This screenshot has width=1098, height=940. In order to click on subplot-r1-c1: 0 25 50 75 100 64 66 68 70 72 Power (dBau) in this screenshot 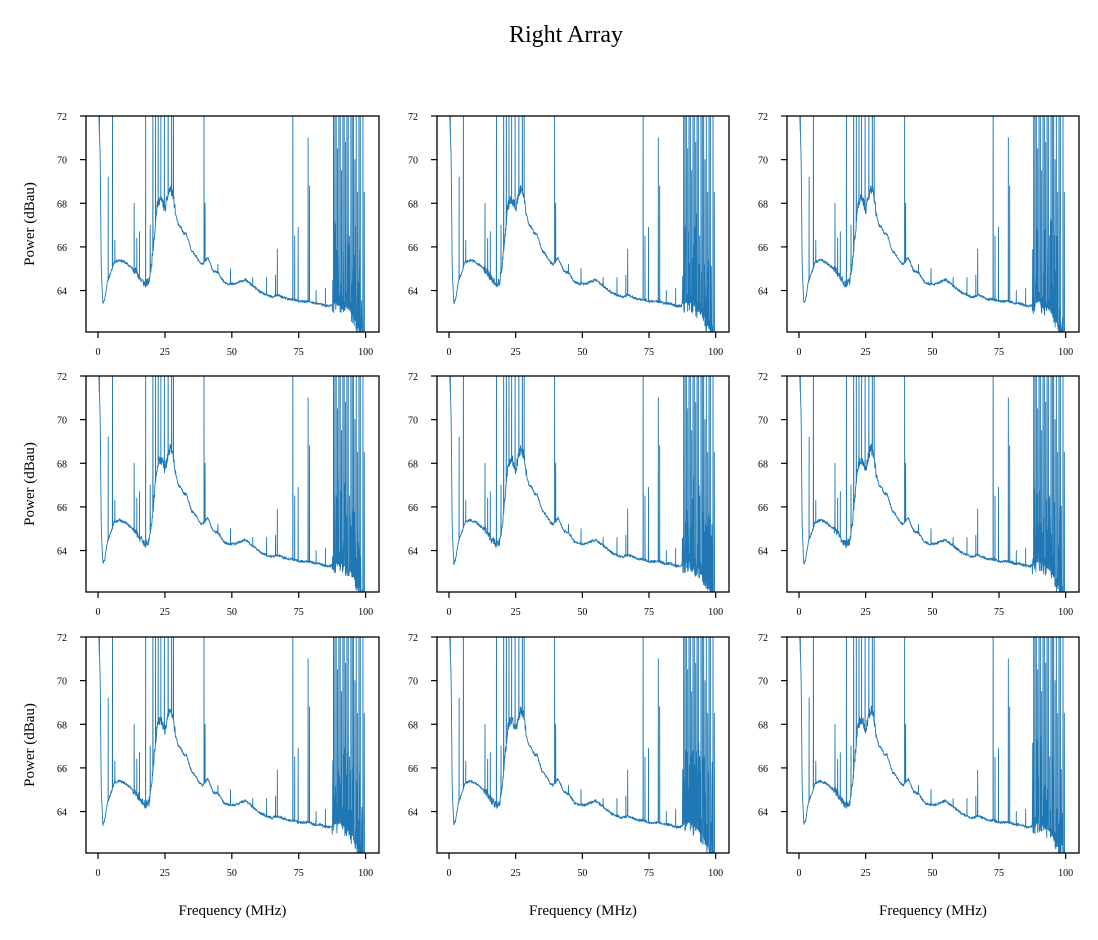, I will do `click(201, 235)`.